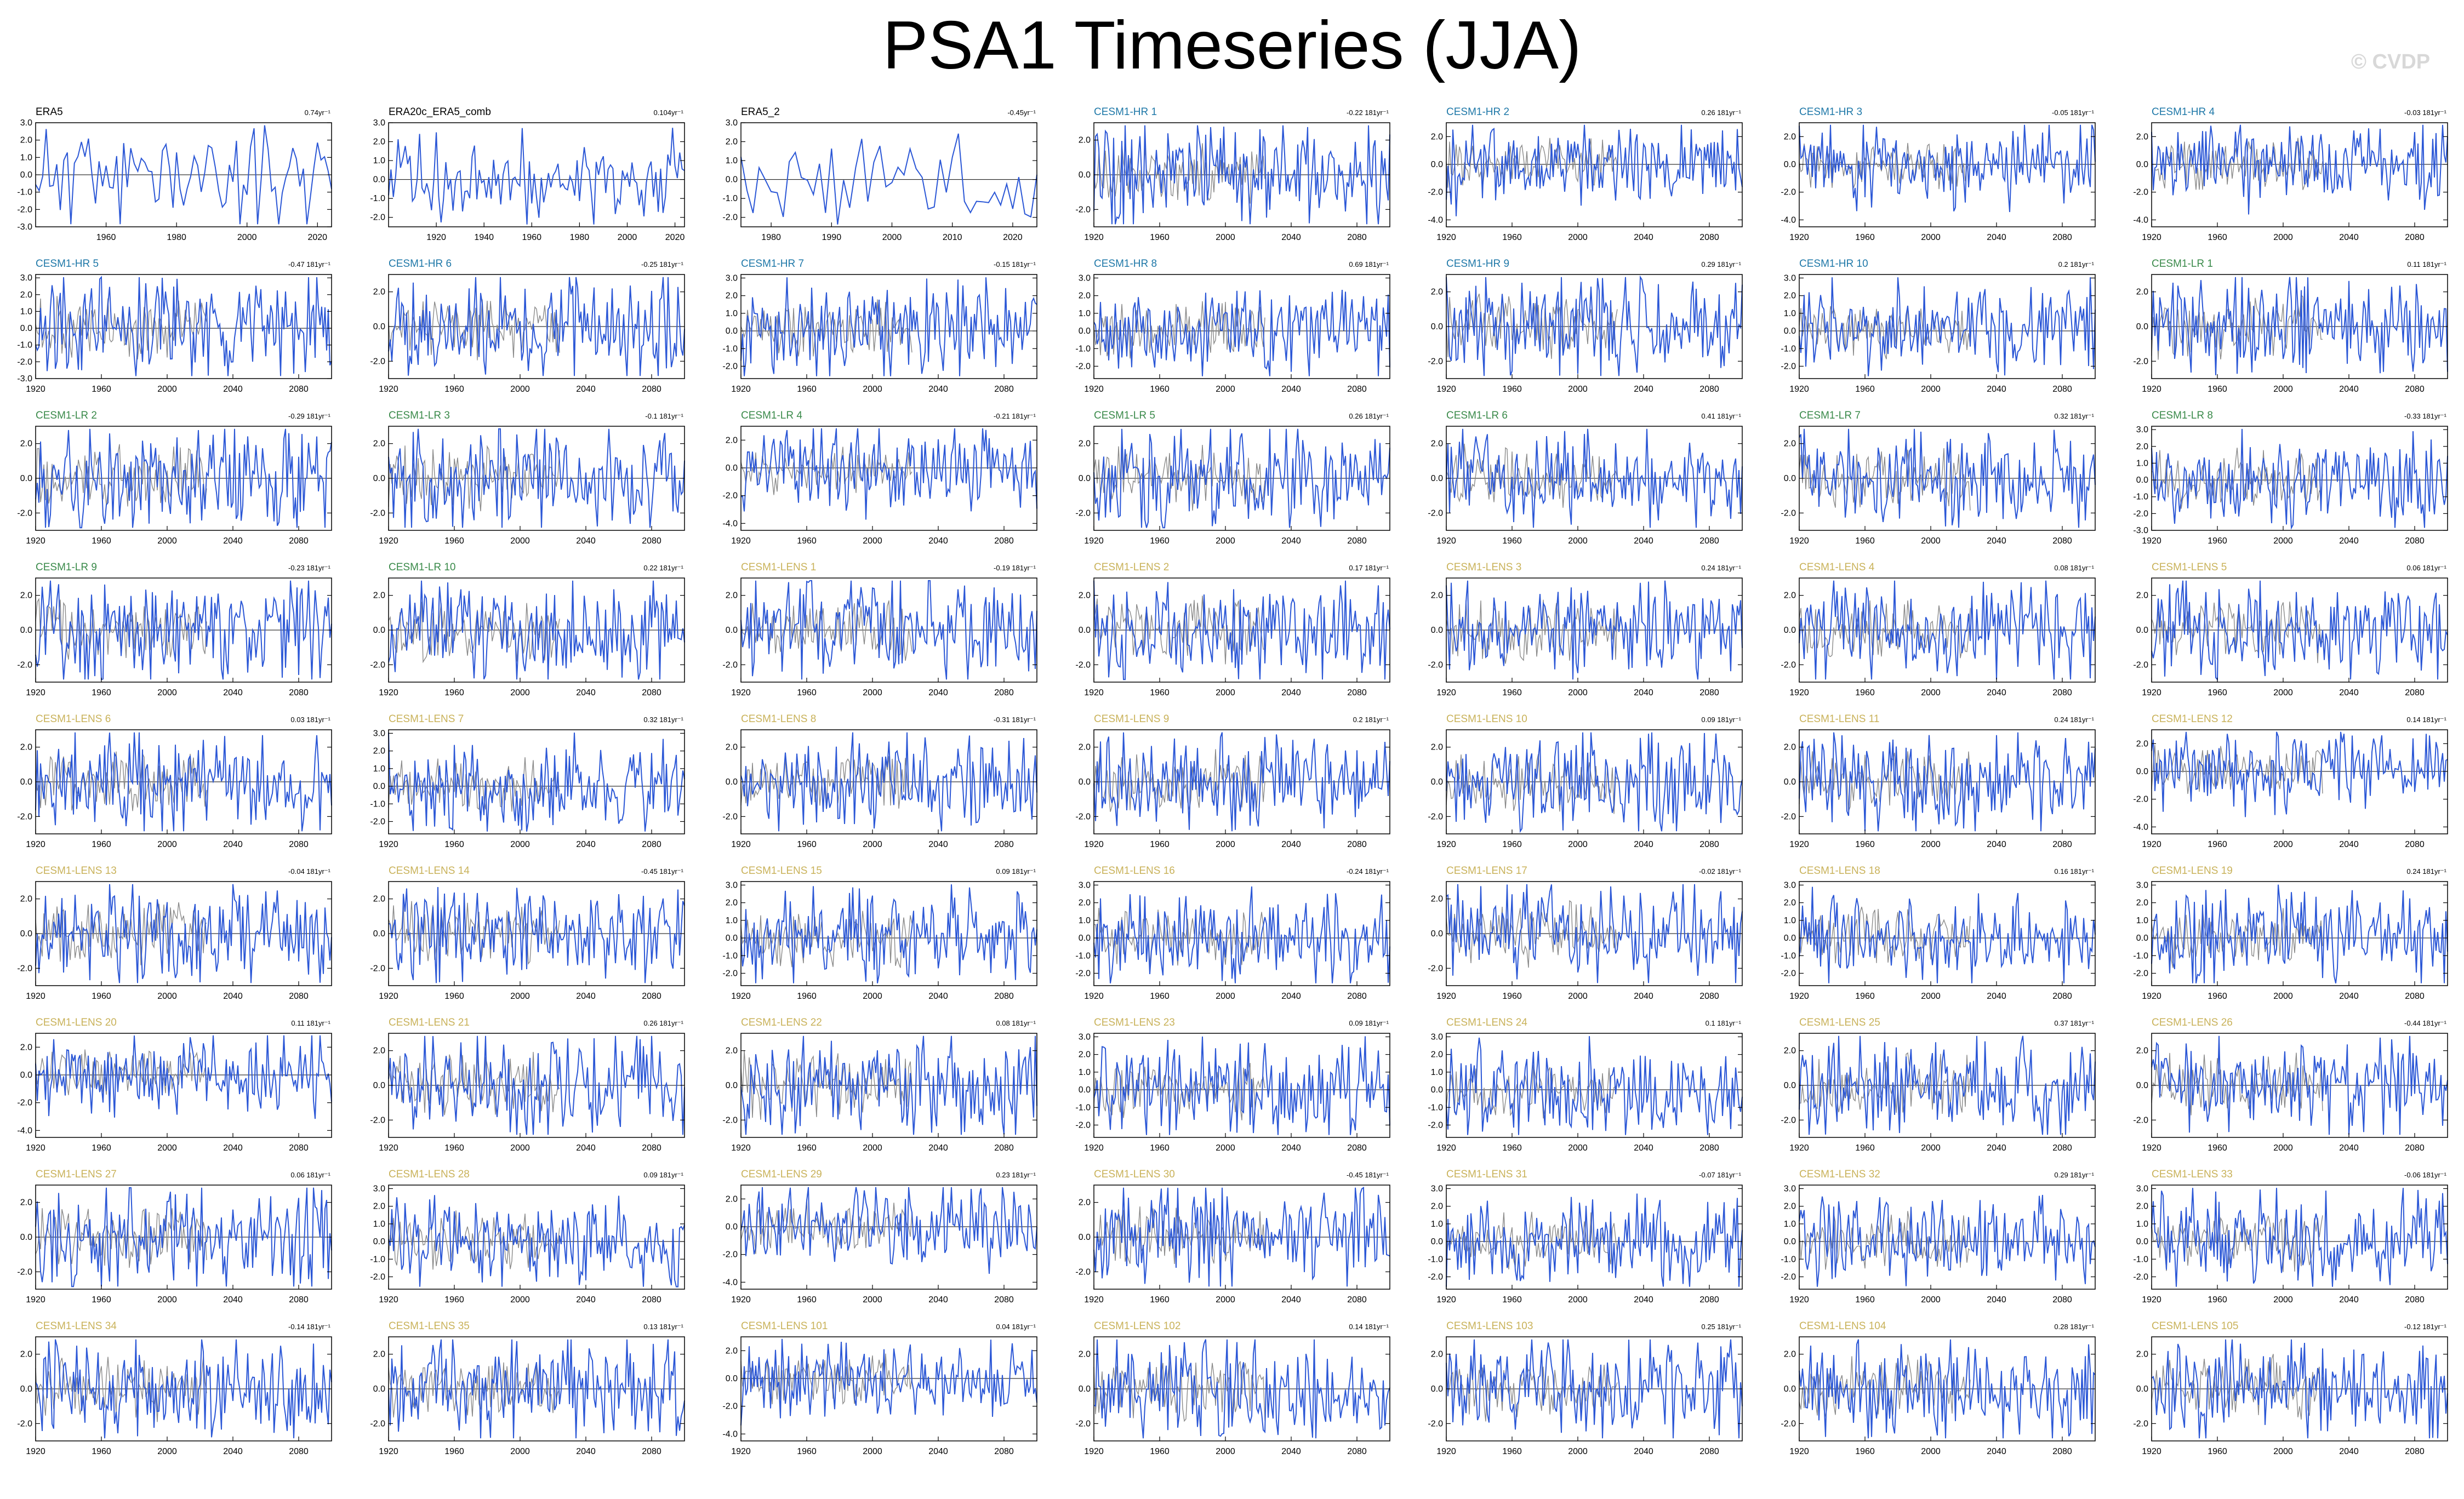  I want to click on panel-label: ERA5_2, so click(760, 112).